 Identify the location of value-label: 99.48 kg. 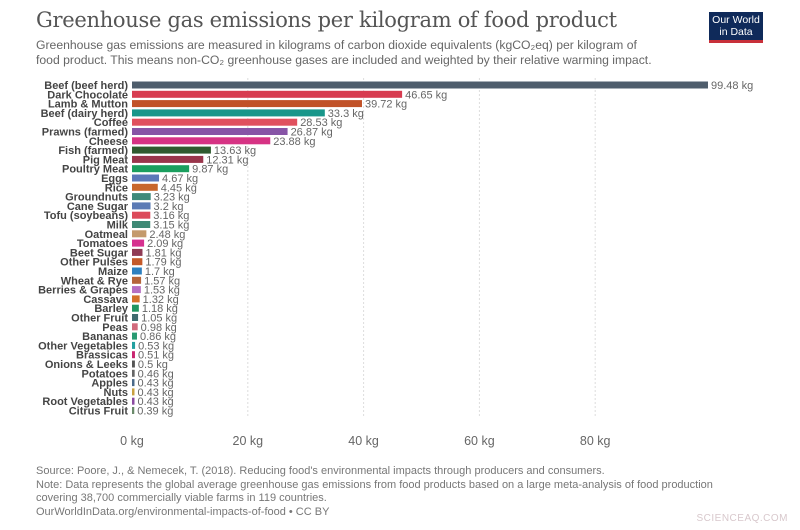
(732, 86).